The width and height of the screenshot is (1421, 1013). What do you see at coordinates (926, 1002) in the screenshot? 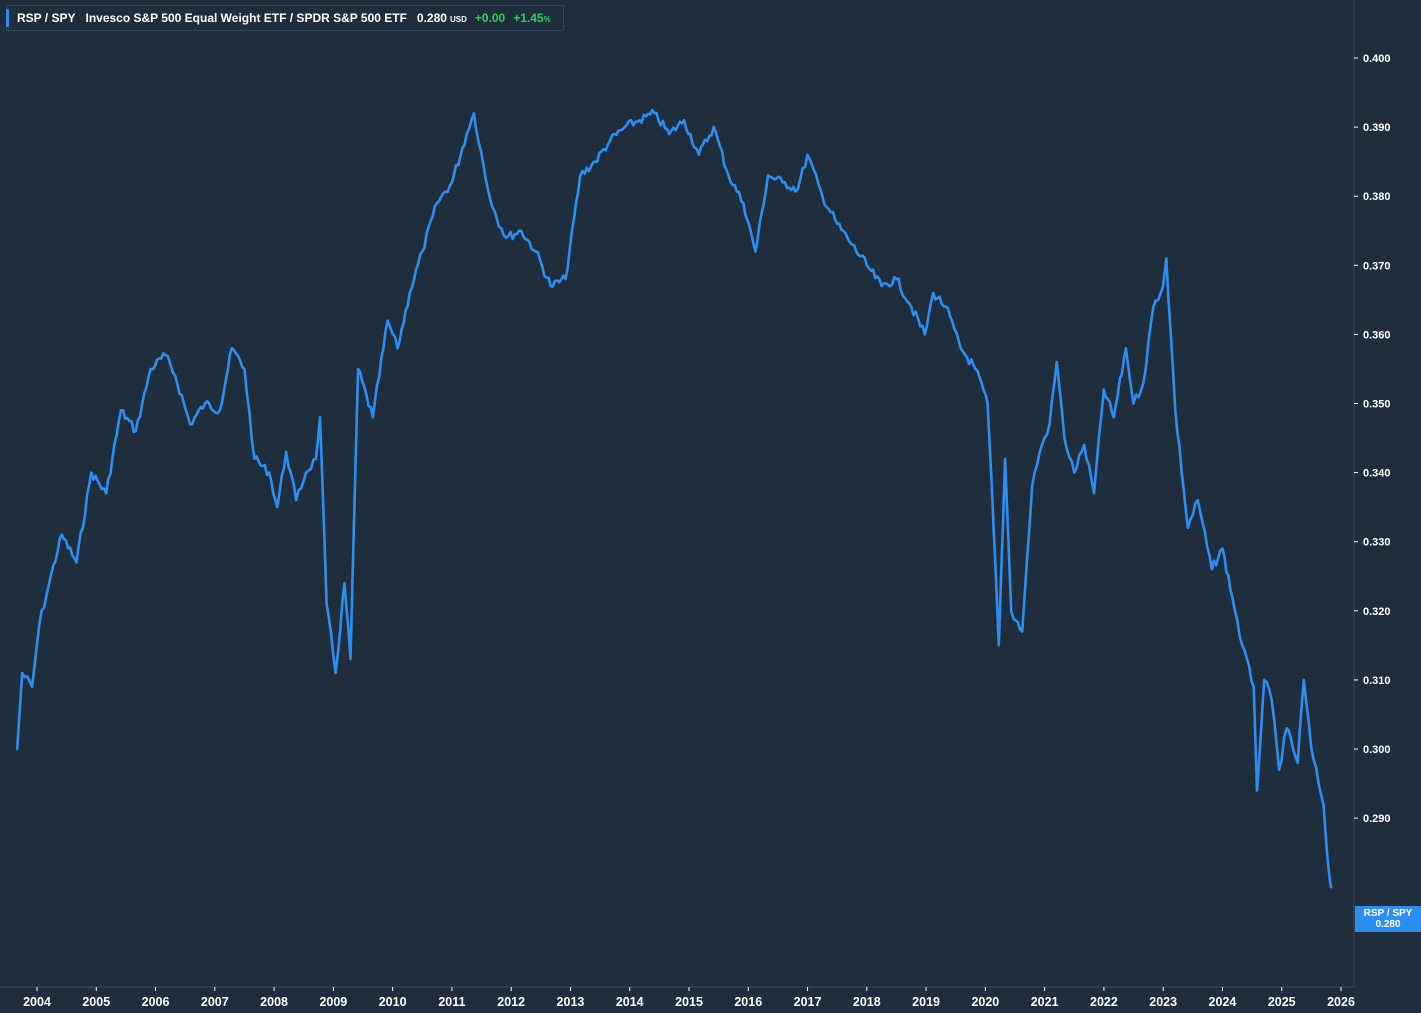
I see `x-tick-label: 2019` at bounding box center [926, 1002].